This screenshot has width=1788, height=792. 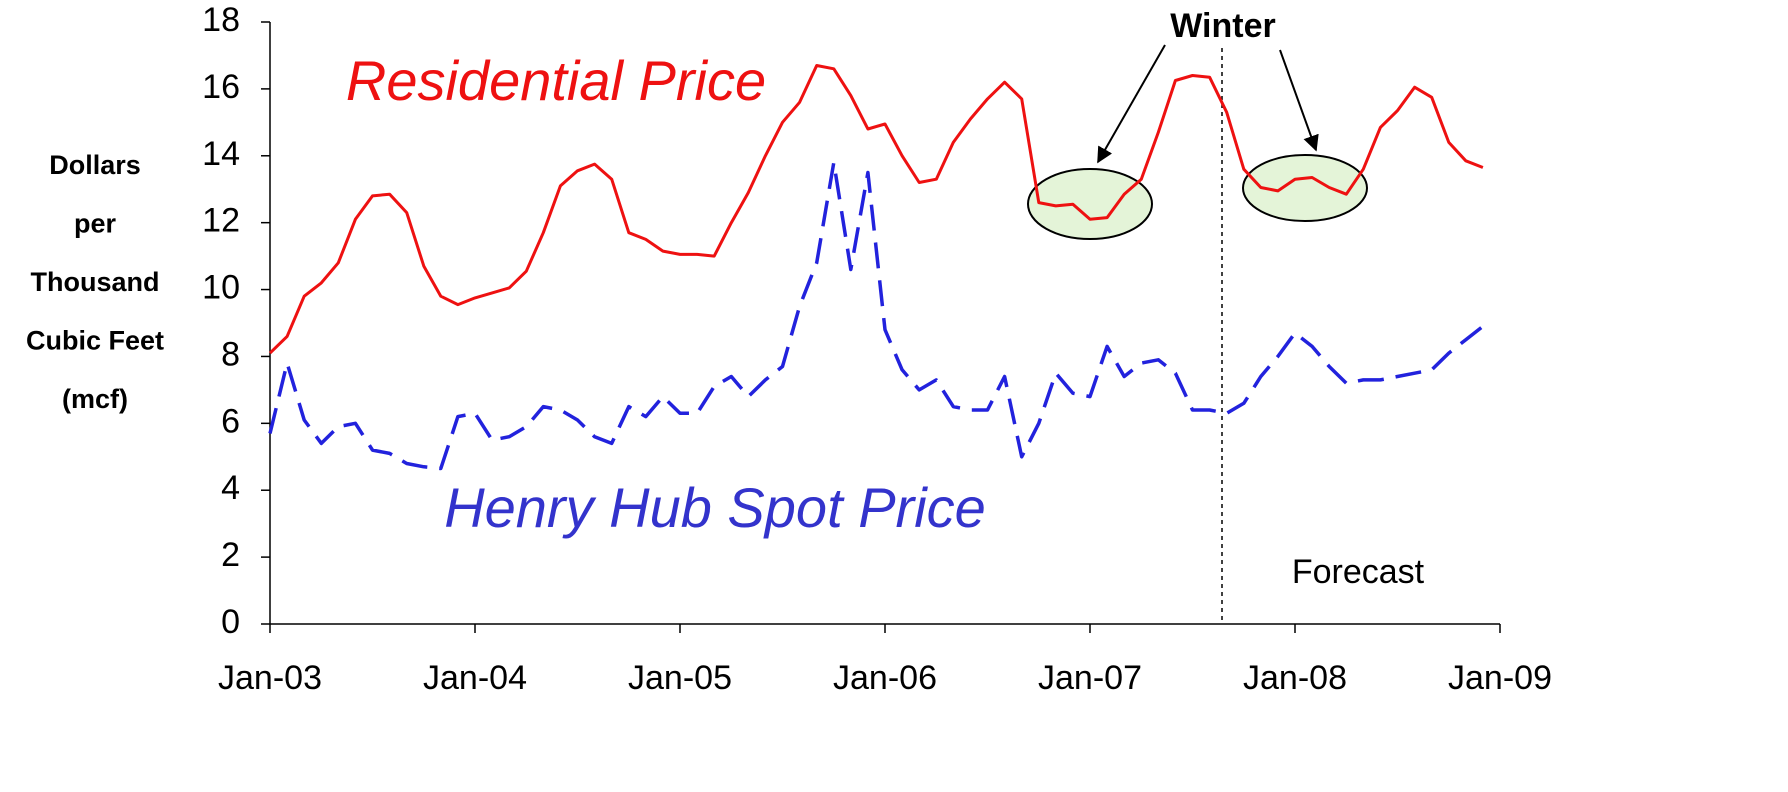 What do you see at coordinates (1090, 678) in the screenshot?
I see `x-tick-label: Jan-07` at bounding box center [1090, 678].